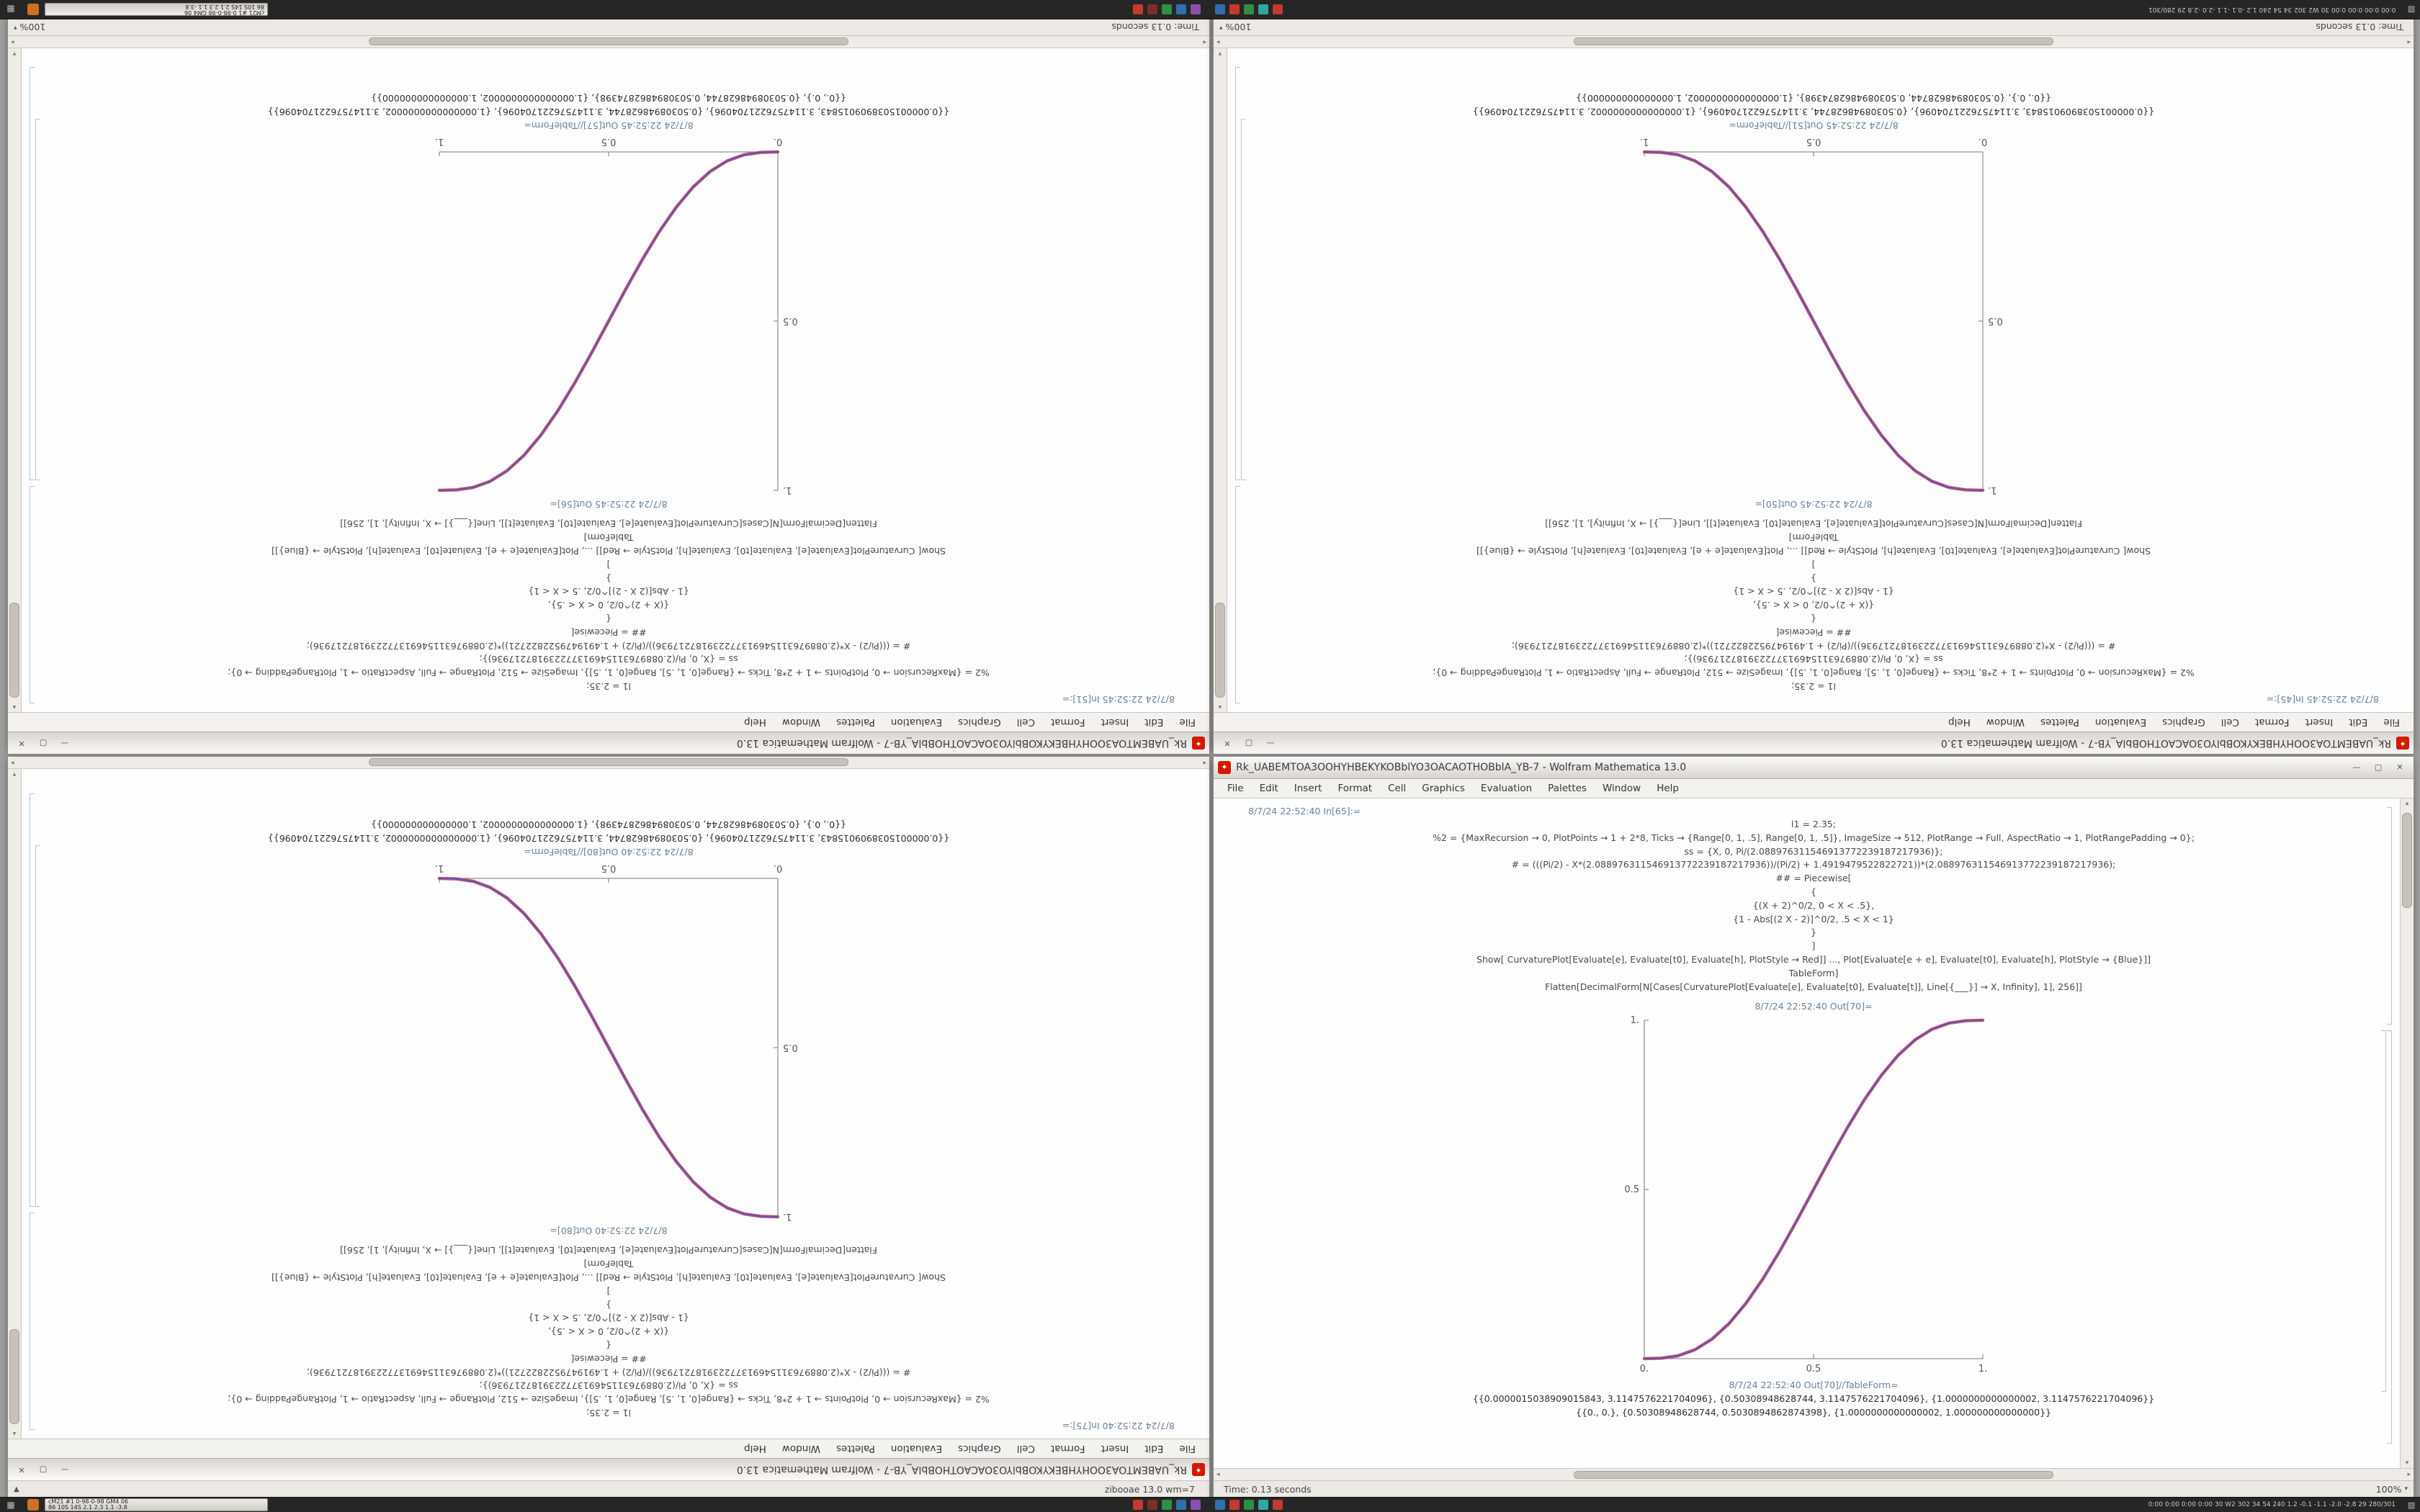  What do you see at coordinates (1443, 788) in the screenshot?
I see `menu-item: Graphics` at bounding box center [1443, 788].